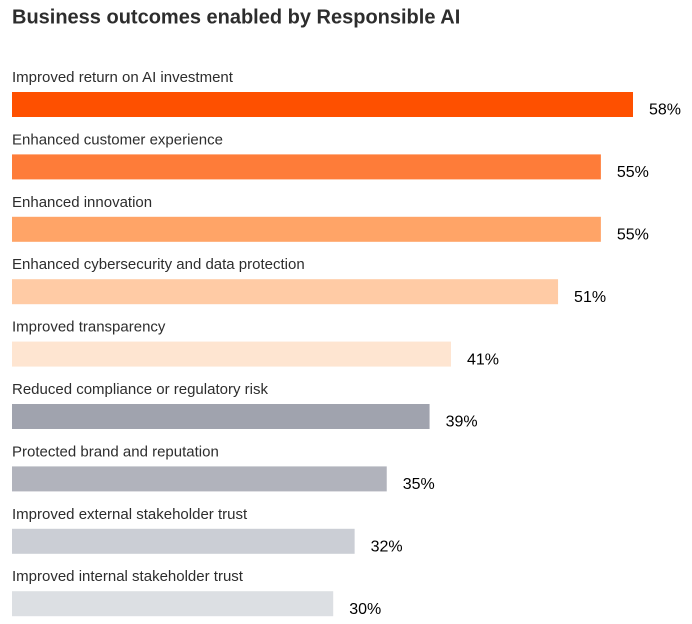  Describe the element at coordinates (130, 514) in the screenshot. I see `category-label: Improved external stakeholder trust` at that location.